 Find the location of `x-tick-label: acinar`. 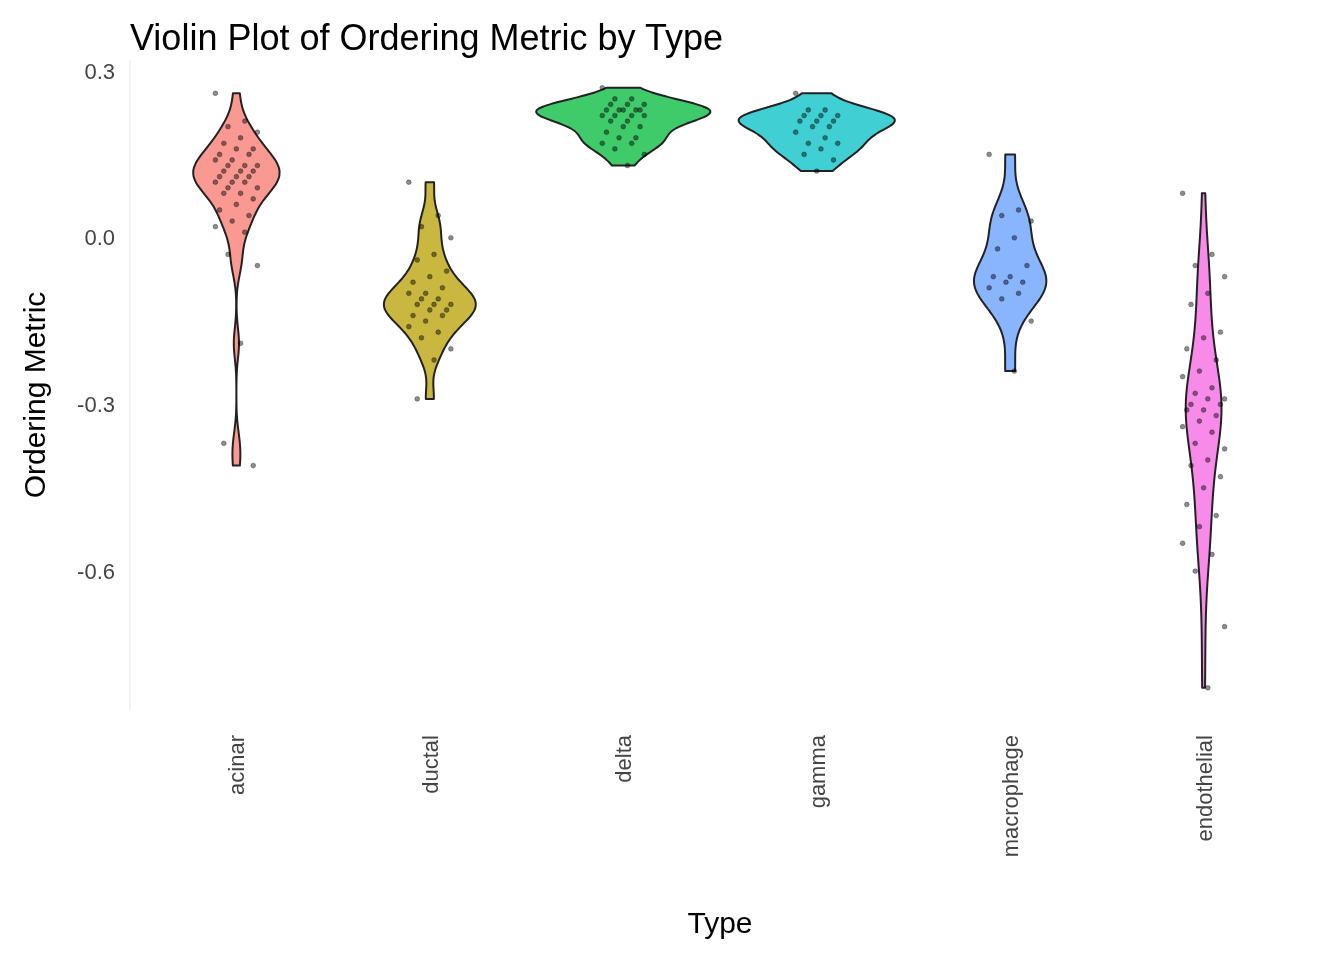

x-tick-label: acinar is located at coordinates (237, 765).